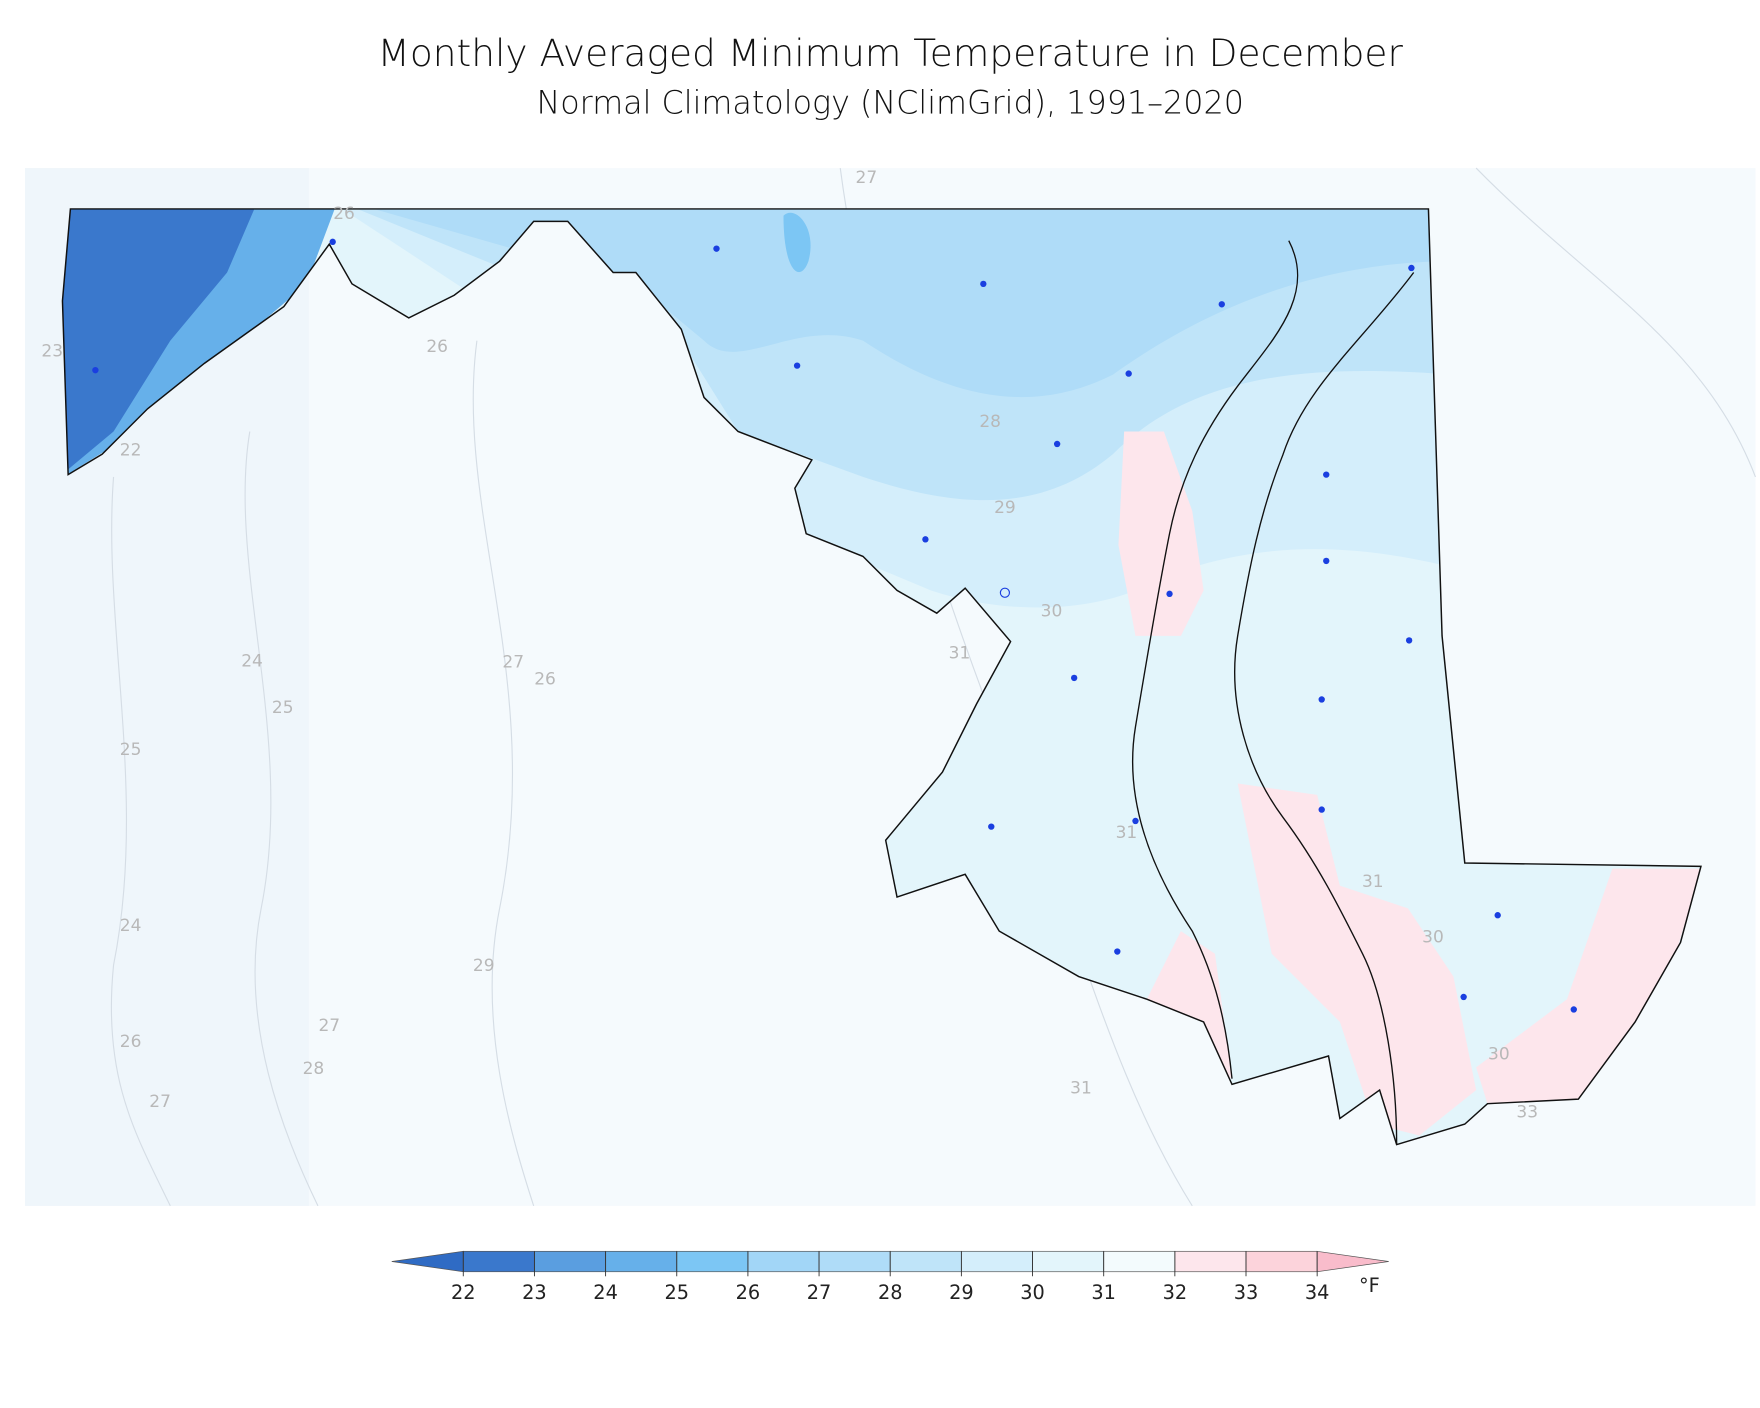 The height and width of the screenshot is (1408, 1760). I want to click on colorbar-tick-label: 26, so click(748, 1292).